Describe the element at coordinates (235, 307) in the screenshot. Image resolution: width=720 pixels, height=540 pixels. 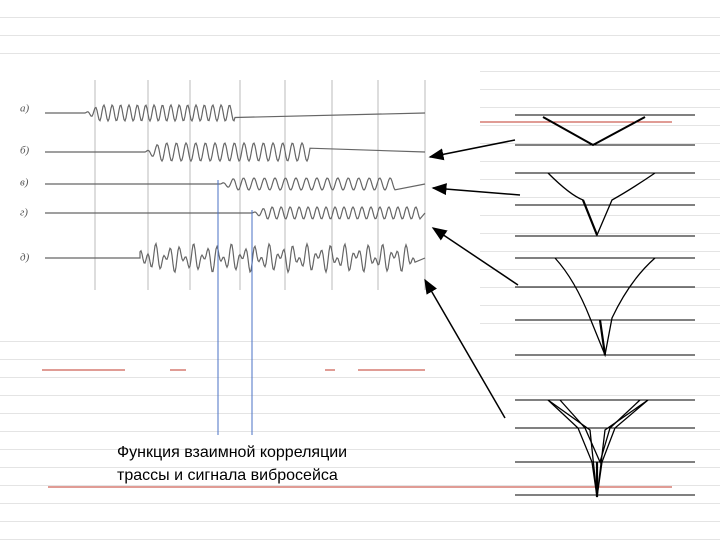
I see `marker-lines` at that location.